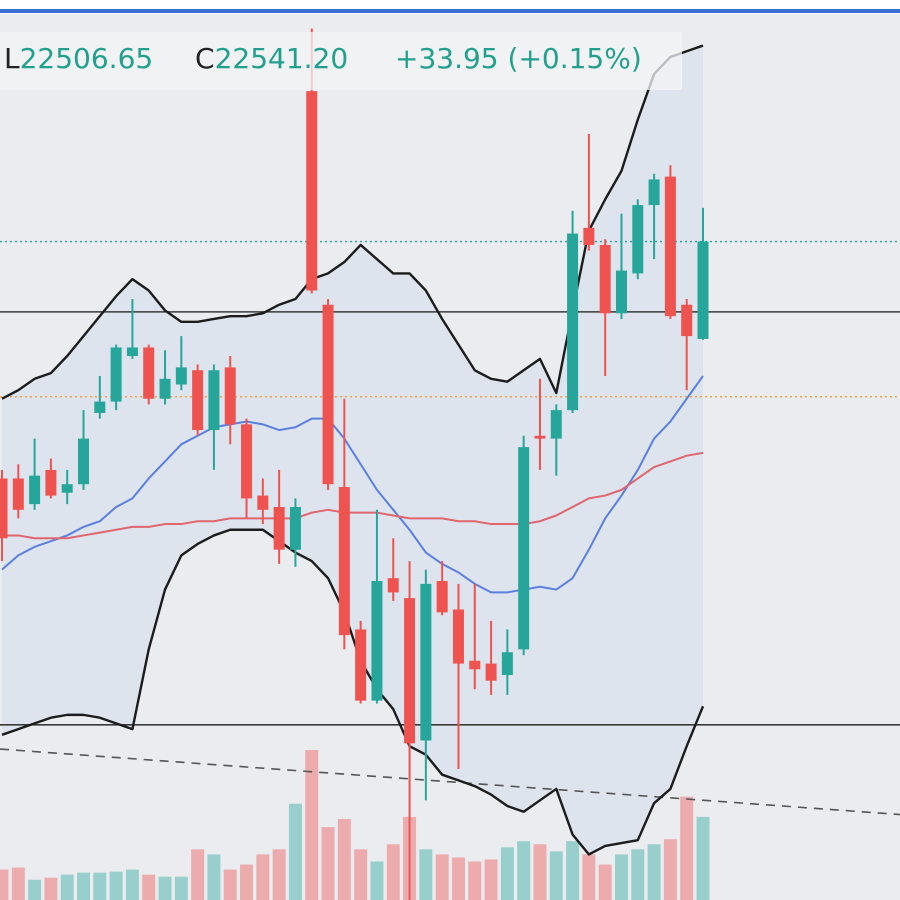 This screenshot has width=900, height=900. What do you see at coordinates (12, 58) in the screenshot?
I see `low-label: L` at bounding box center [12, 58].